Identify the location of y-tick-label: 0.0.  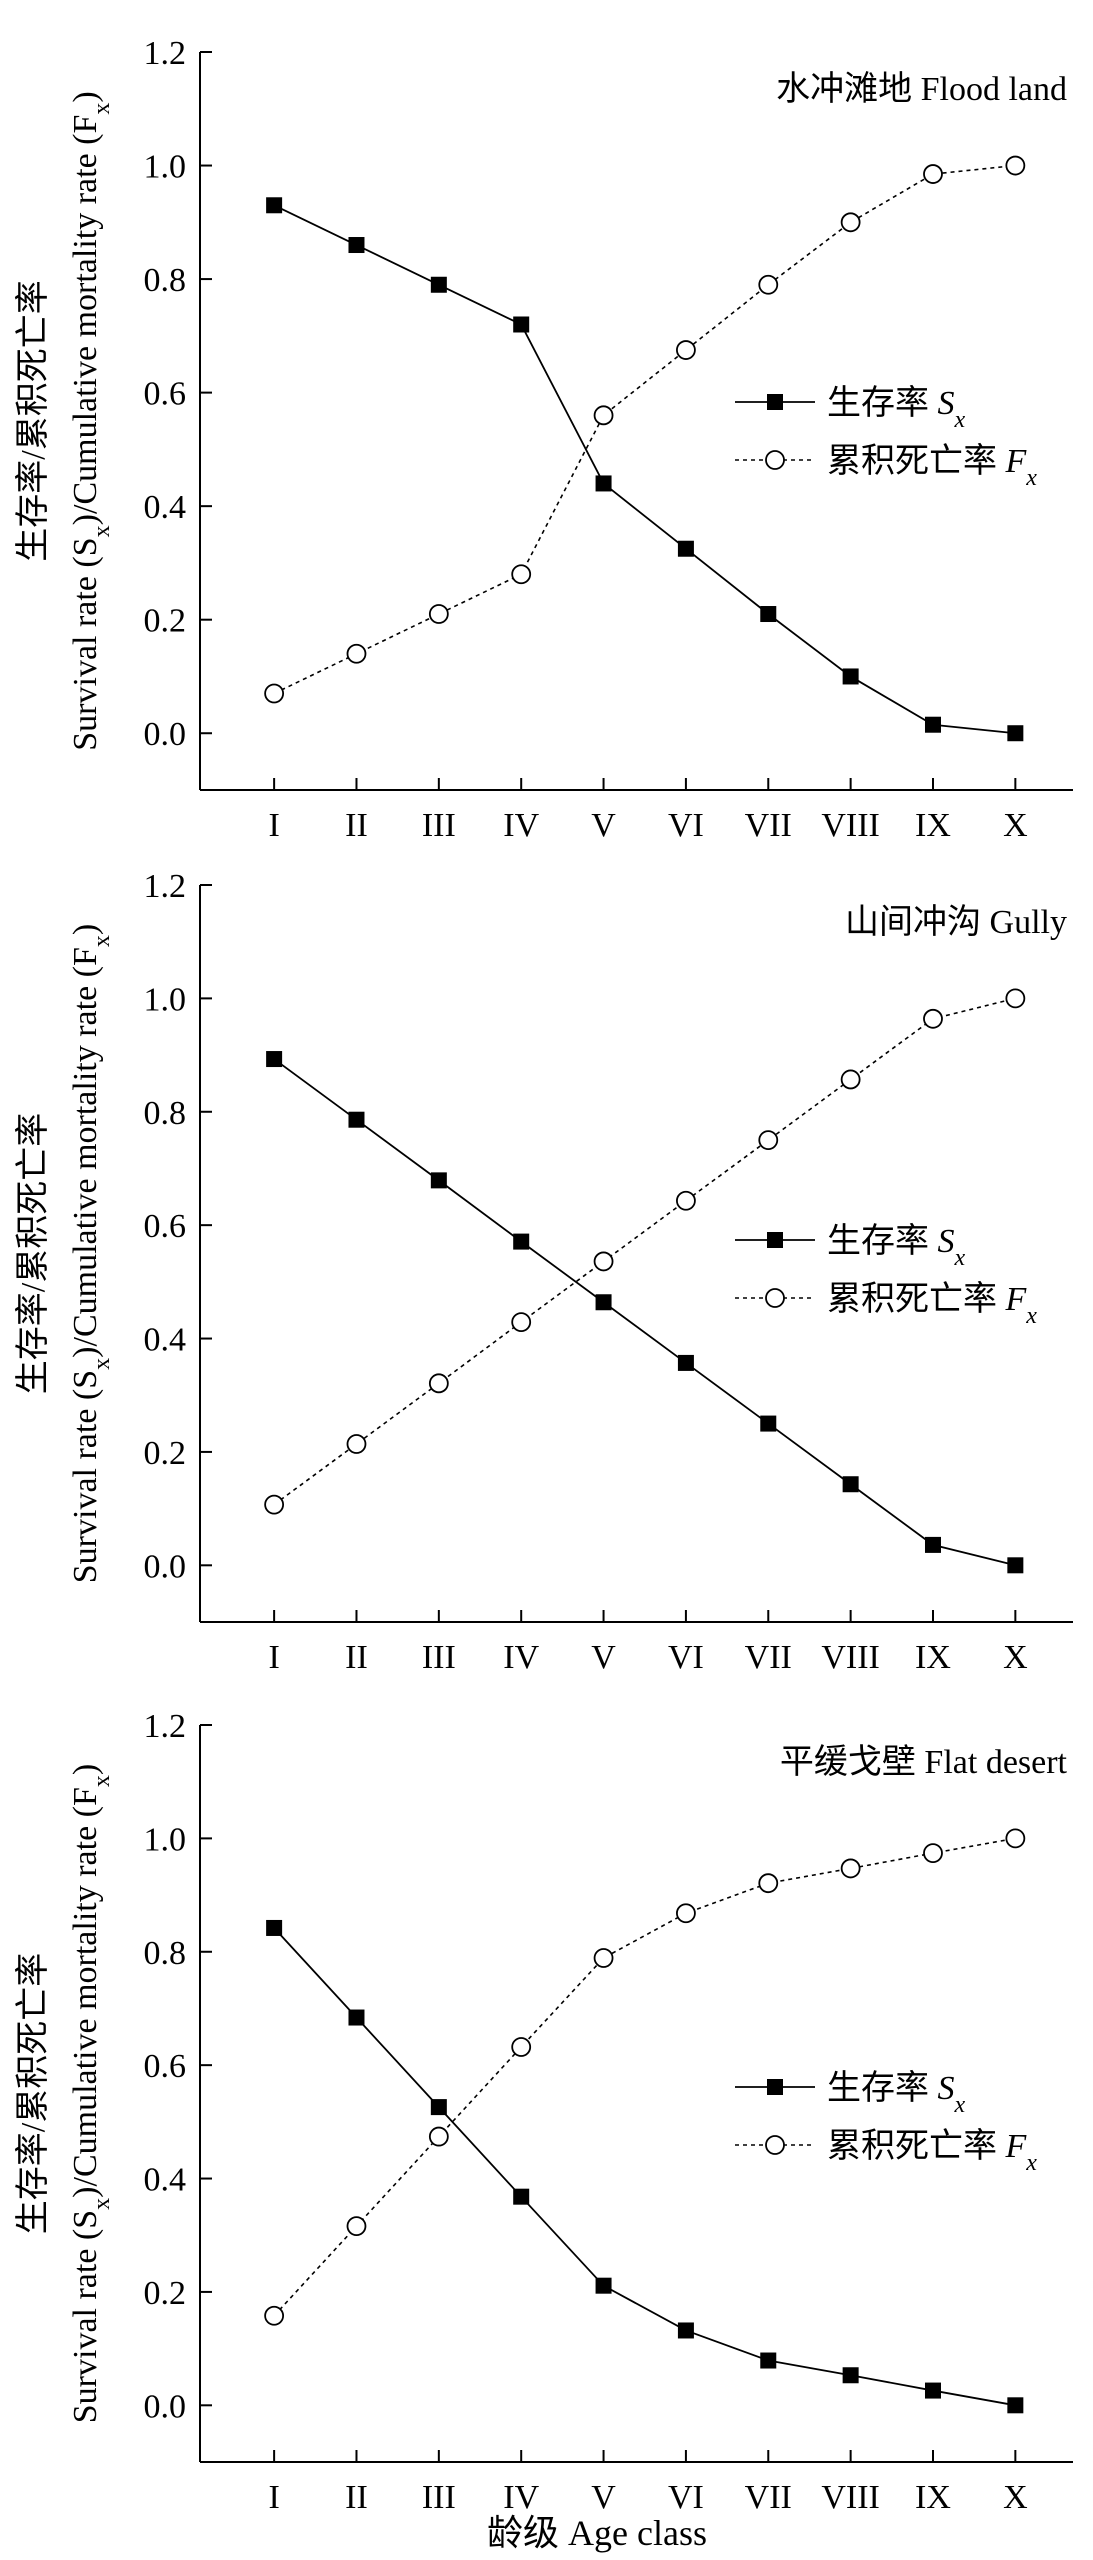
(165, 1566).